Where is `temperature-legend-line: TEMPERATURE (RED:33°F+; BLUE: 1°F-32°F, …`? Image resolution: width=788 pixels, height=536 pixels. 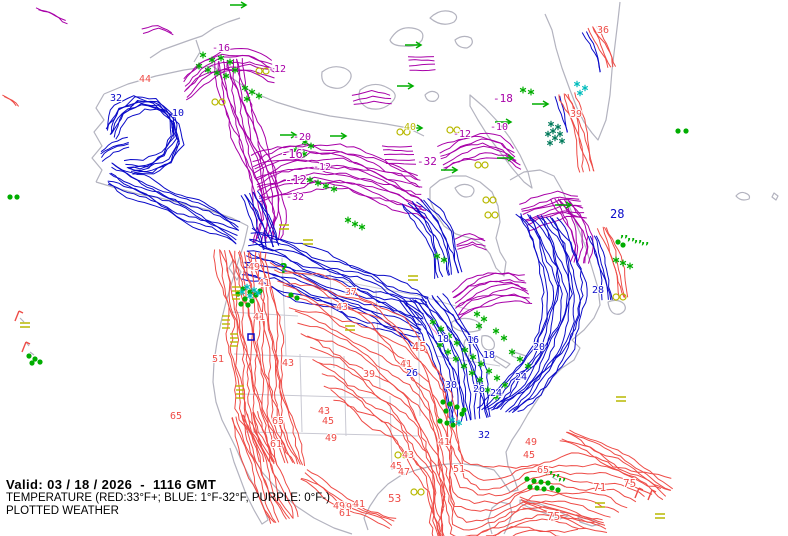 temperature-legend-line: TEMPERATURE (RED:33°F+; BLUE: 1°F-32°F, … is located at coordinates (168, 498).